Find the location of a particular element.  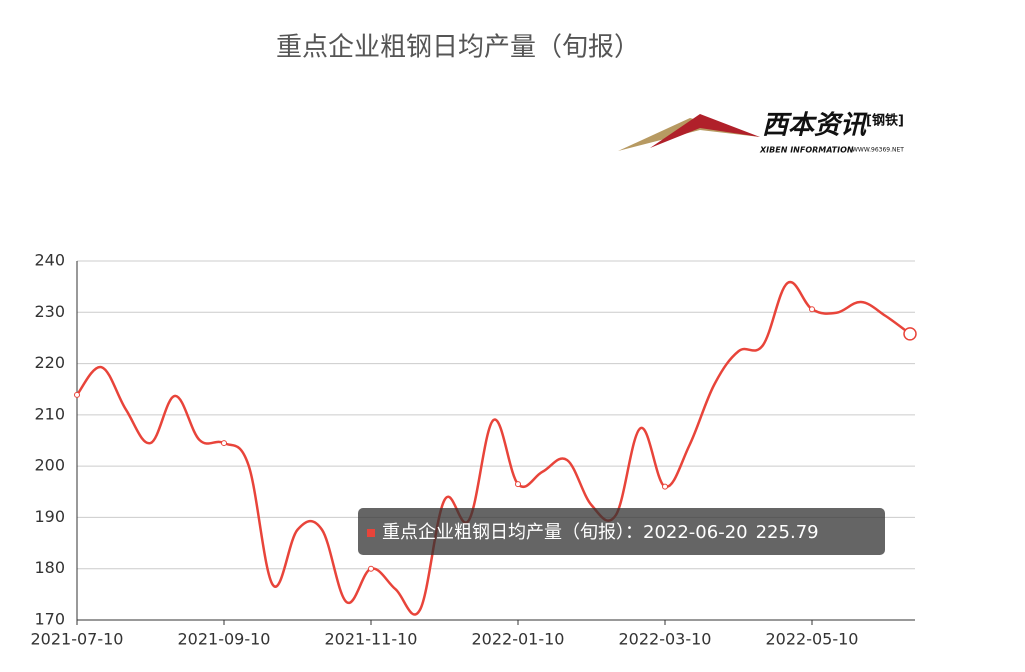

tooltip-marker is located at coordinates (371, 533).